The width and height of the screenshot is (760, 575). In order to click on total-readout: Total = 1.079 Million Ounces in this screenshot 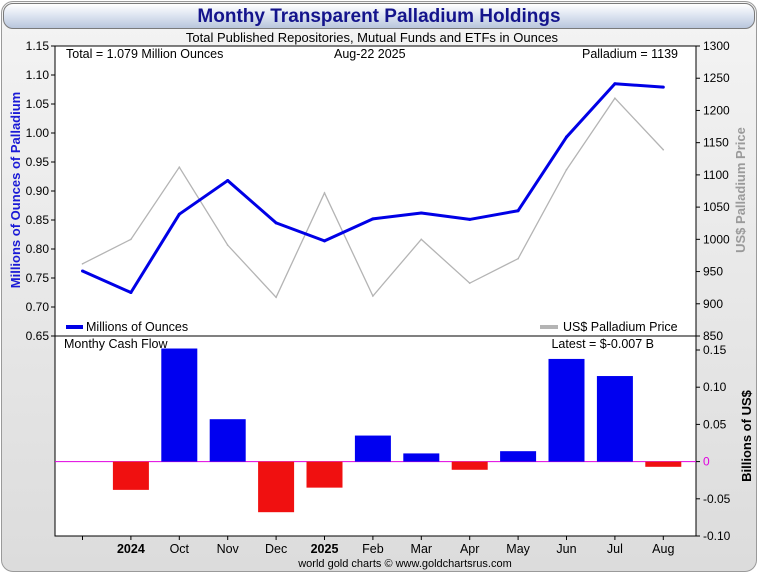, I will do `click(144, 54)`.